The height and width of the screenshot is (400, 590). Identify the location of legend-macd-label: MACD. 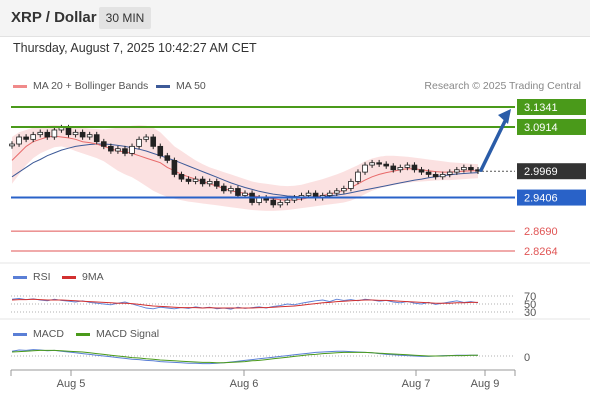
(48, 334).